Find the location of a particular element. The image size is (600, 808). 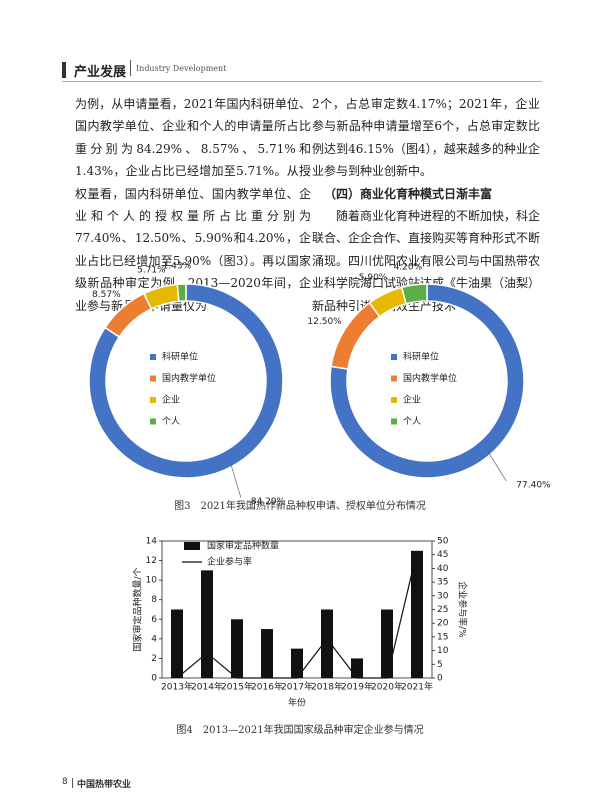

data-label: 5.71% is located at coordinates (151, 271).